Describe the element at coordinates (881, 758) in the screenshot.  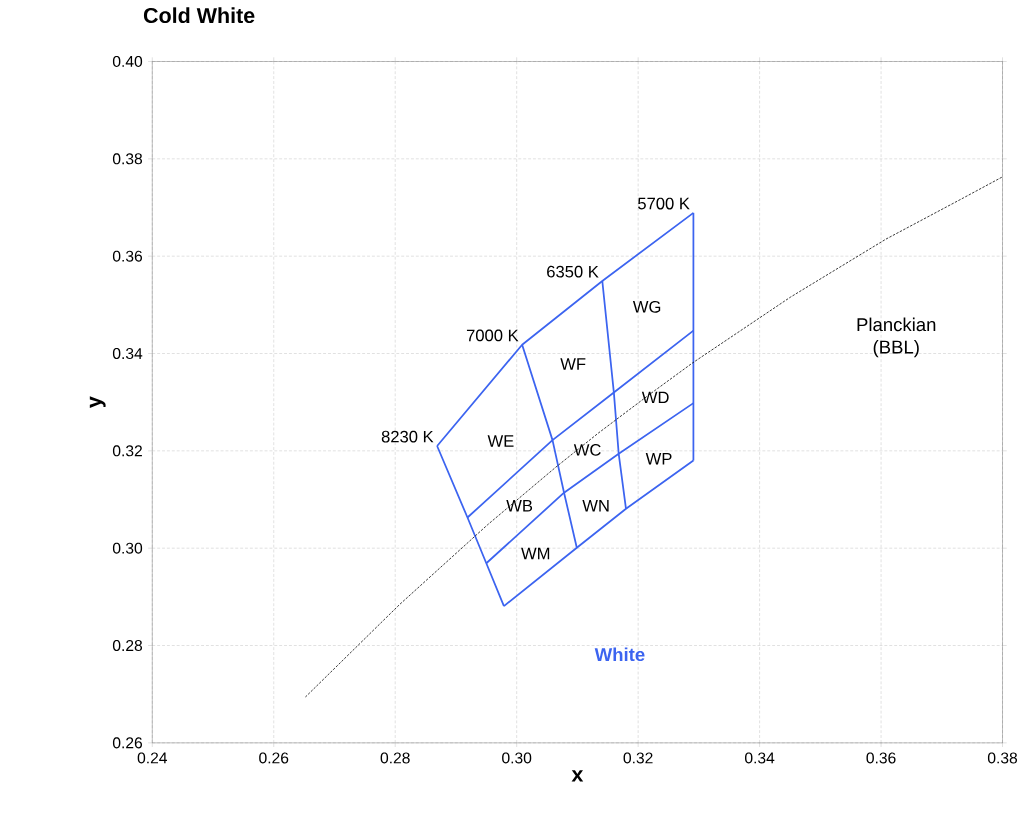
I see `x-tick-label: 0.36` at that location.